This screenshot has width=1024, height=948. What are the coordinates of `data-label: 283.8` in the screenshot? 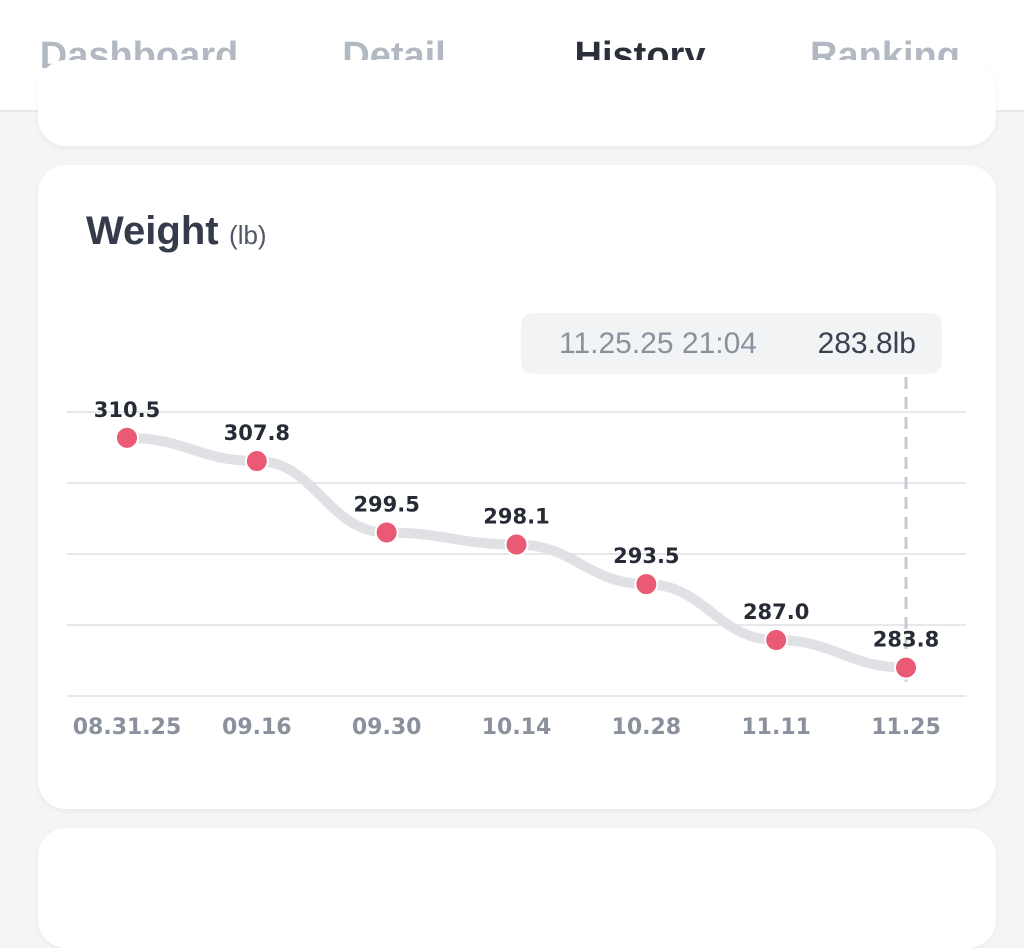 It's located at (906, 640).